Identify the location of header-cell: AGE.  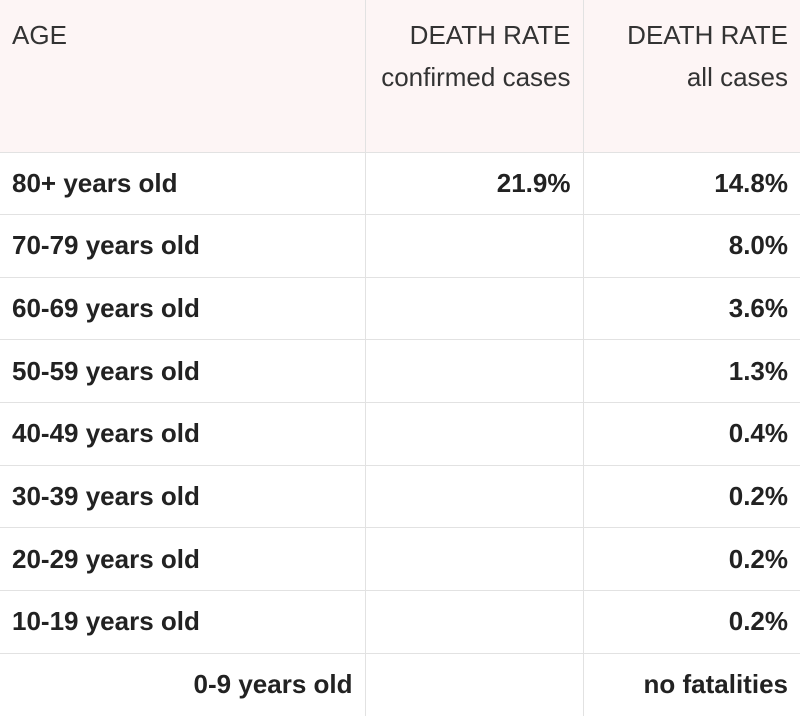
(183, 76).